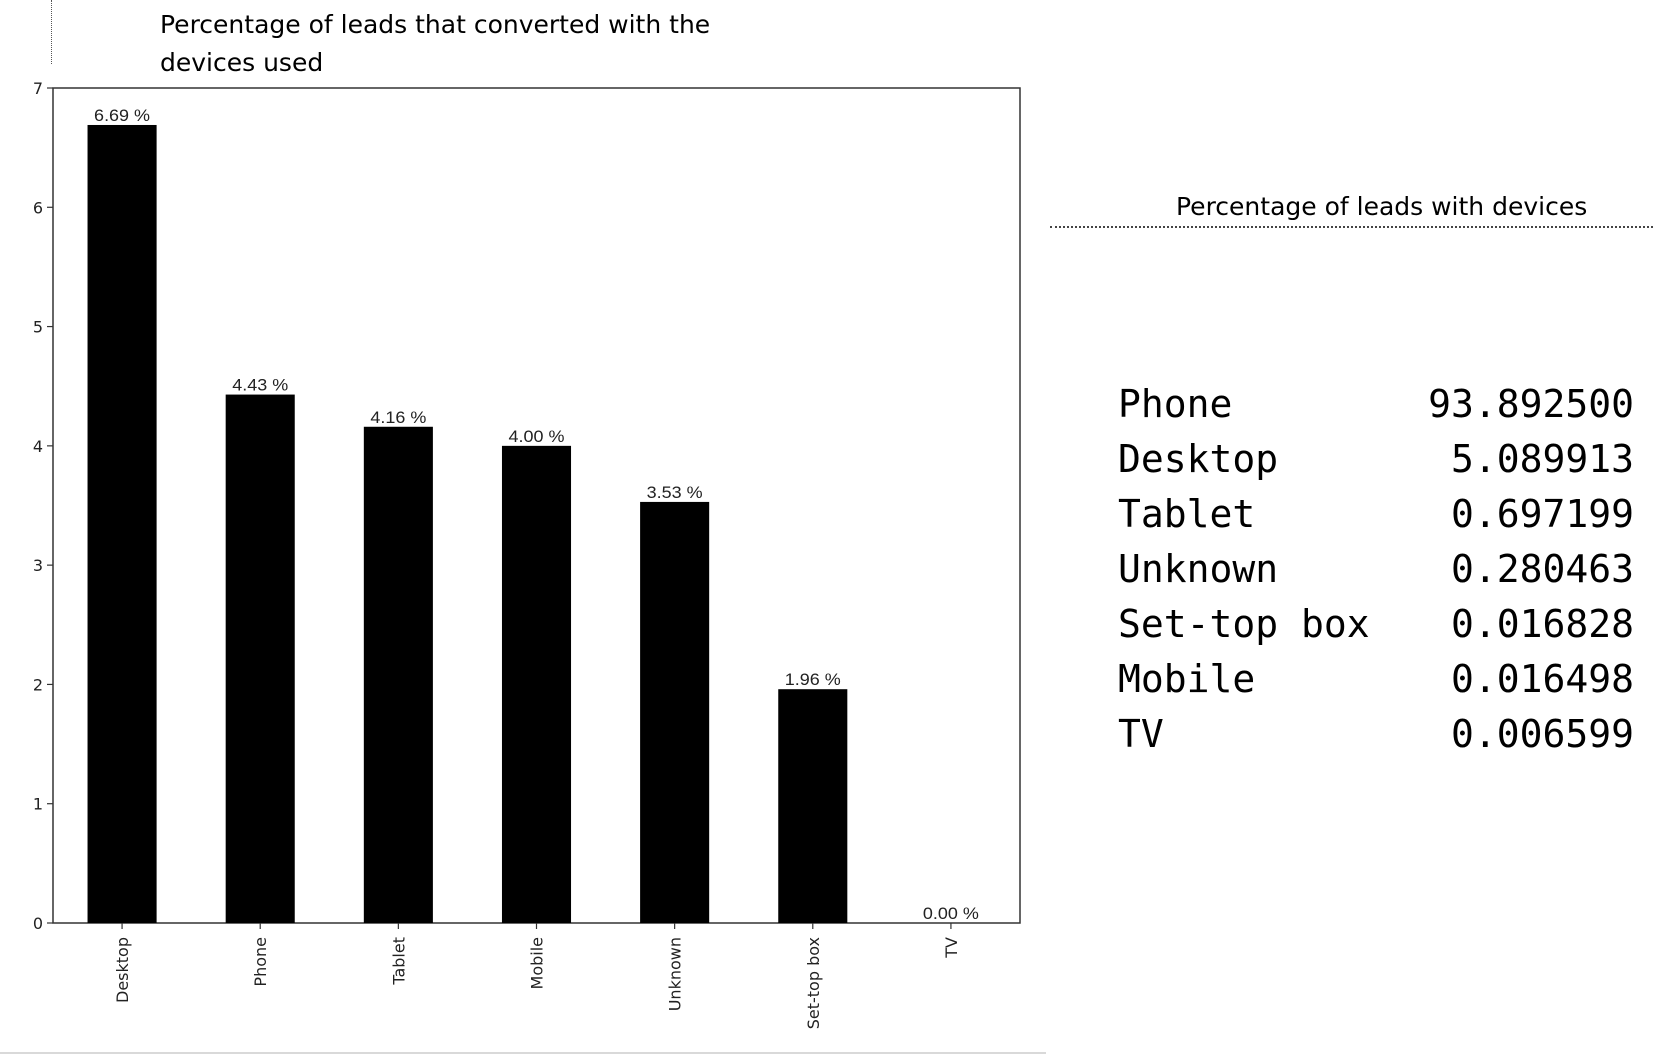  What do you see at coordinates (51, 32) in the screenshot?
I see `divider-dotted-vertical` at bounding box center [51, 32].